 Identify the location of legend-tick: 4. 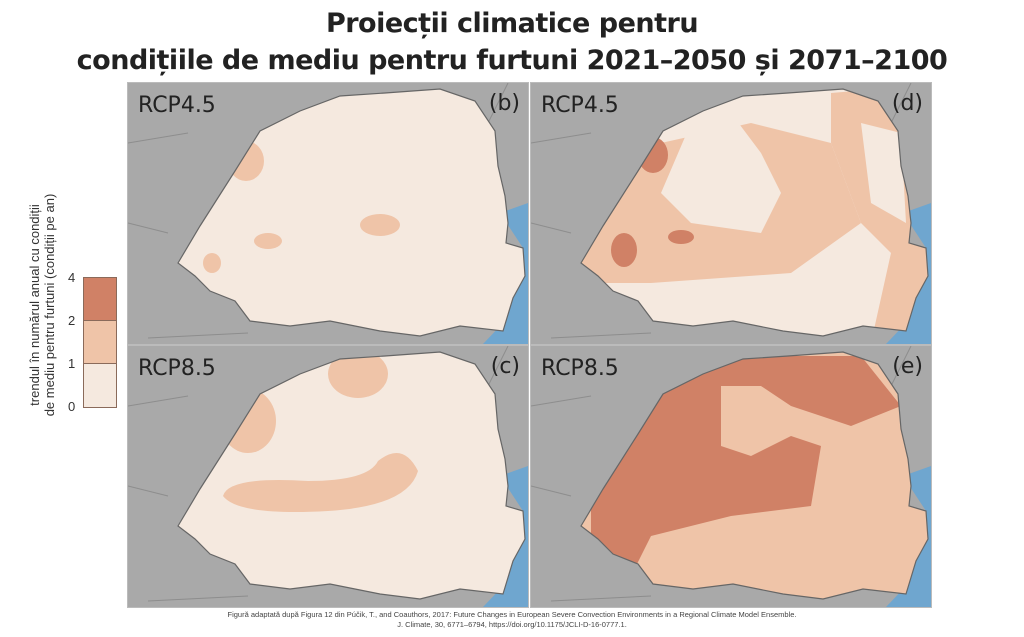
(72, 277).